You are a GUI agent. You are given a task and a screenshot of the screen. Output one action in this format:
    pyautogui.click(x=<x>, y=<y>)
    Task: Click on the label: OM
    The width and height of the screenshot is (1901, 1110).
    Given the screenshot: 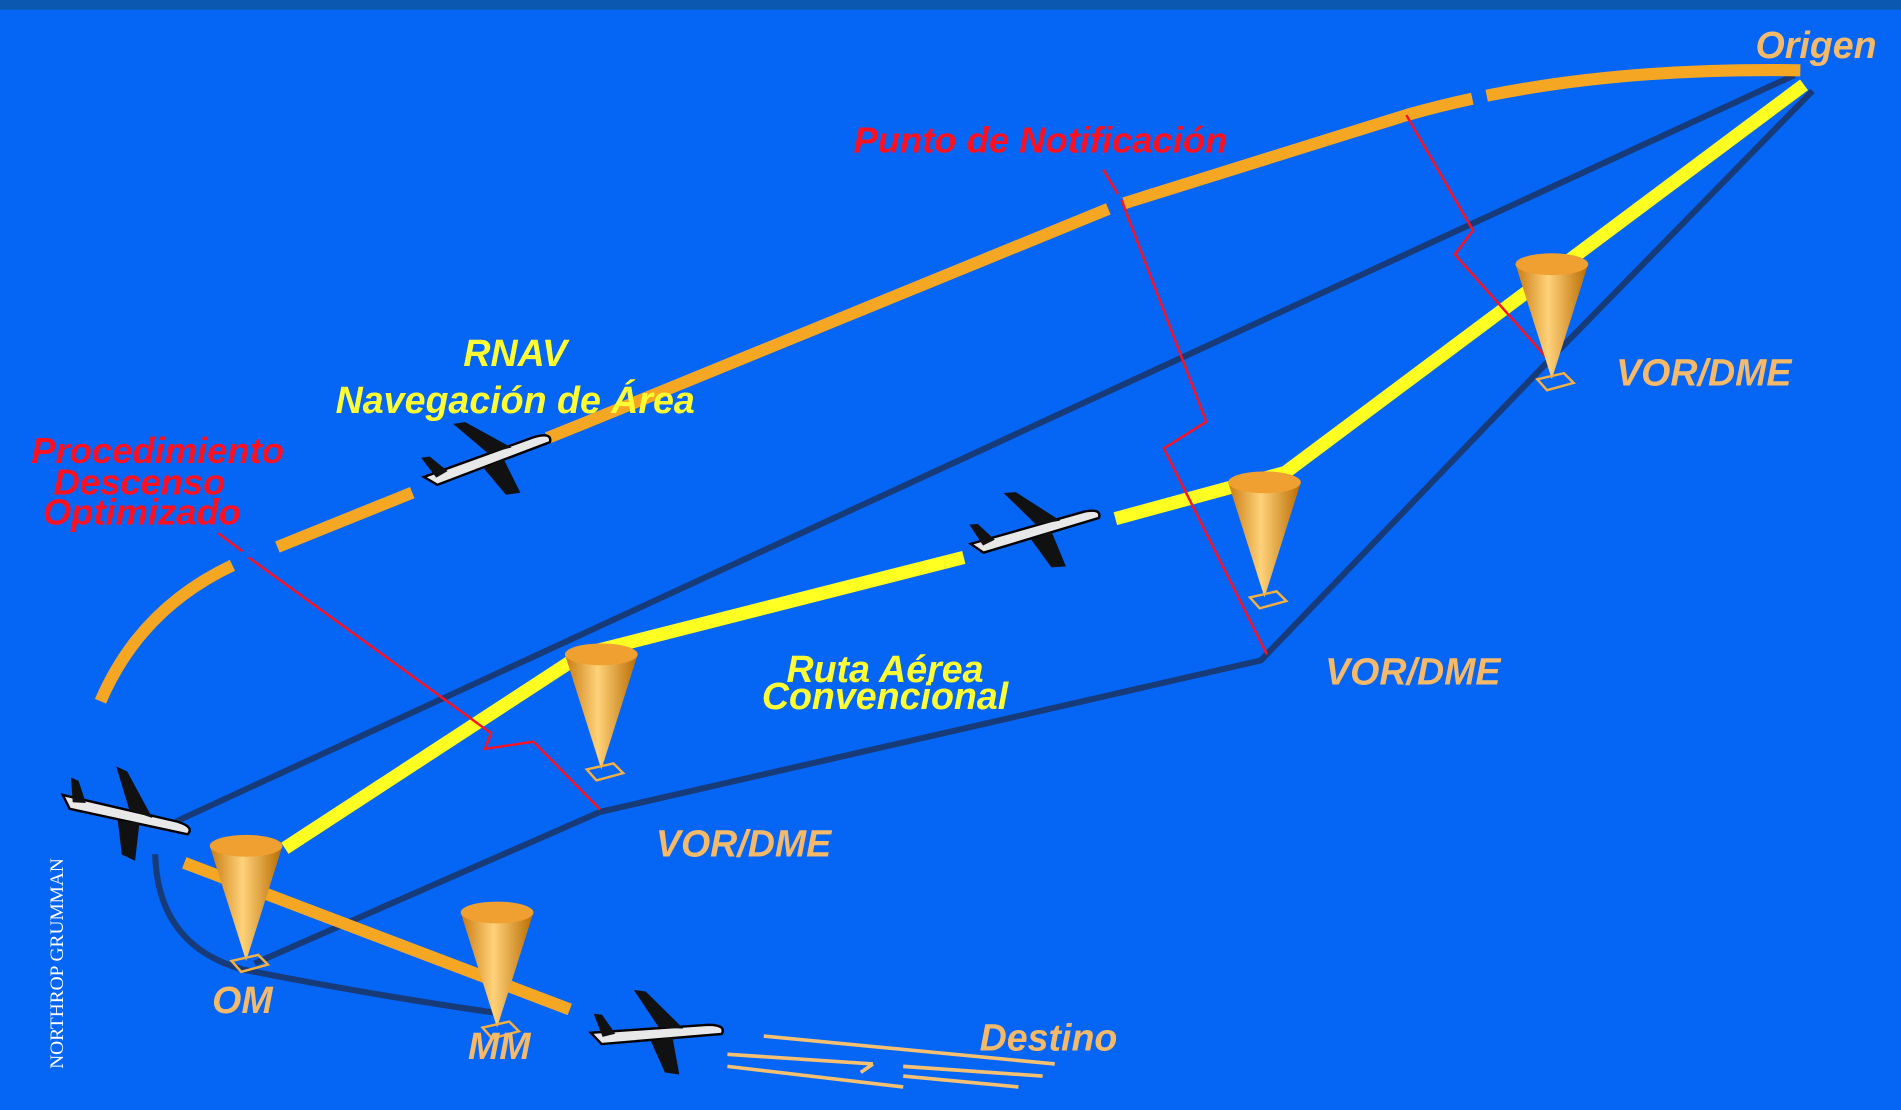 What is the action you would take?
    pyautogui.click(x=242, y=1000)
    